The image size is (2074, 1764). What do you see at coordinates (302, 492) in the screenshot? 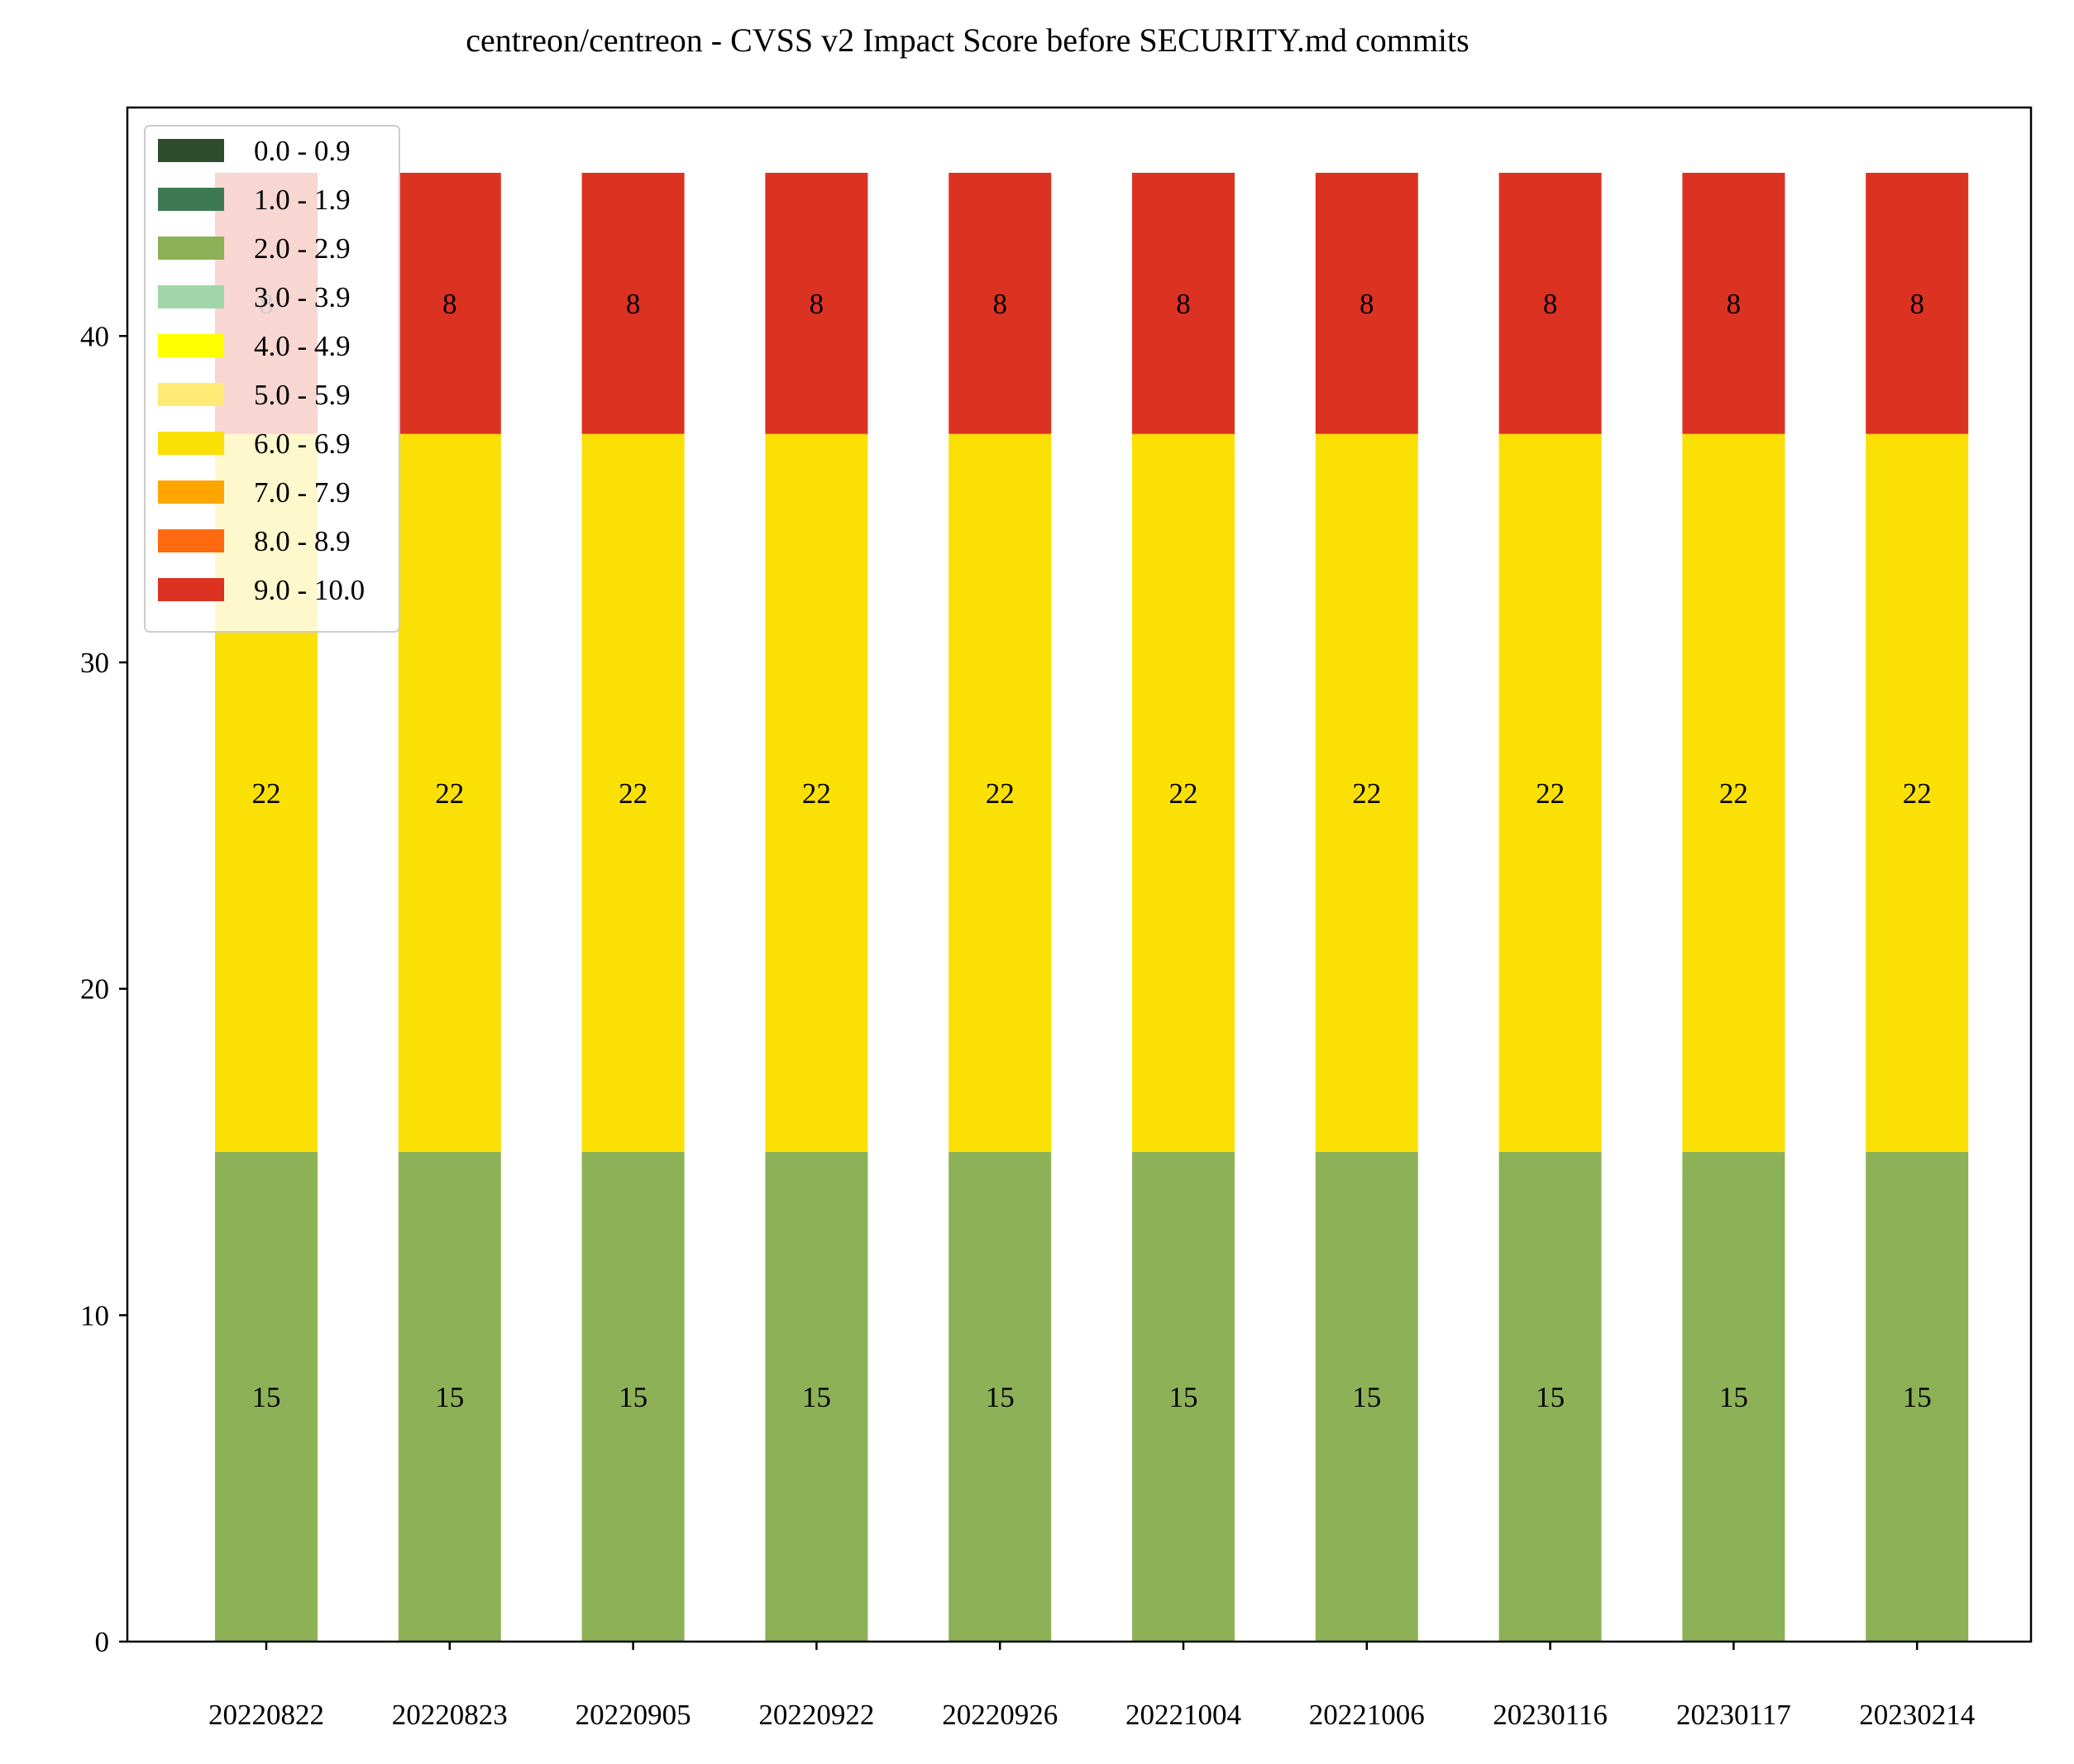
I see `legend-label-series-7: 7.0 - 7.9` at bounding box center [302, 492].